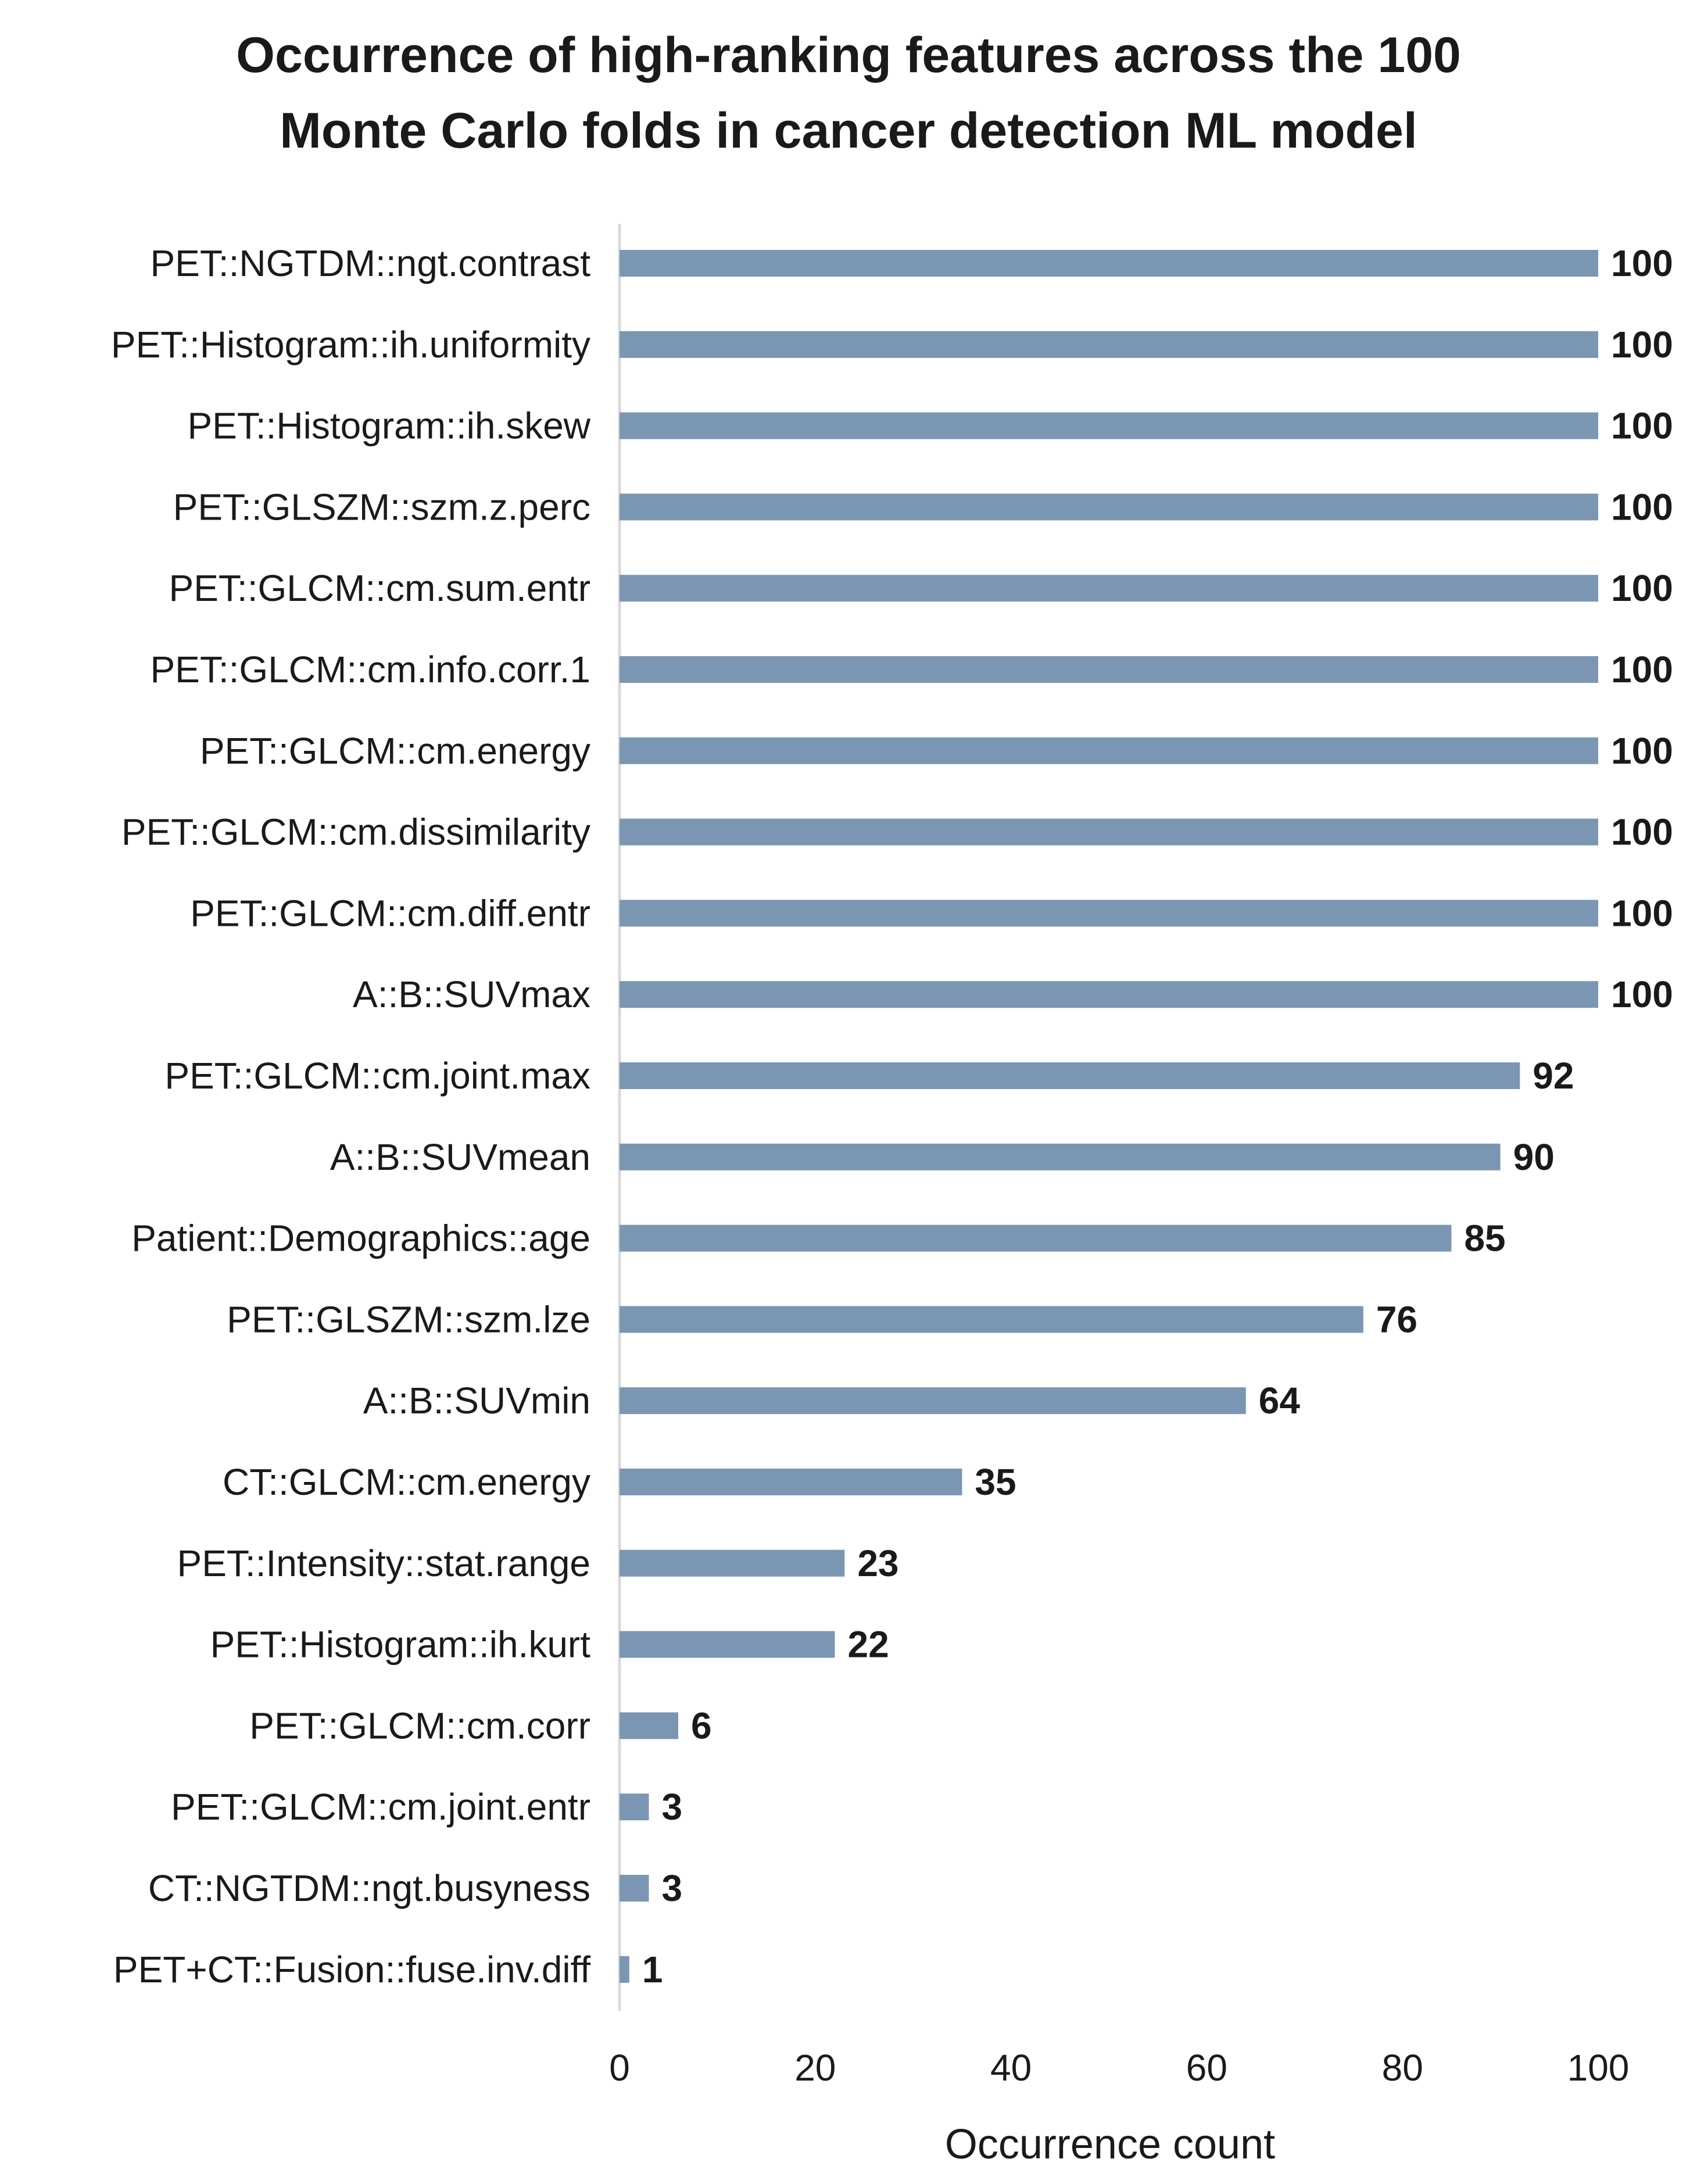  What do you see at coordinates (1206, 2068) in the screenshot?
I see `x-tick-label-3: 60` at bounding box center [1206, 2068].